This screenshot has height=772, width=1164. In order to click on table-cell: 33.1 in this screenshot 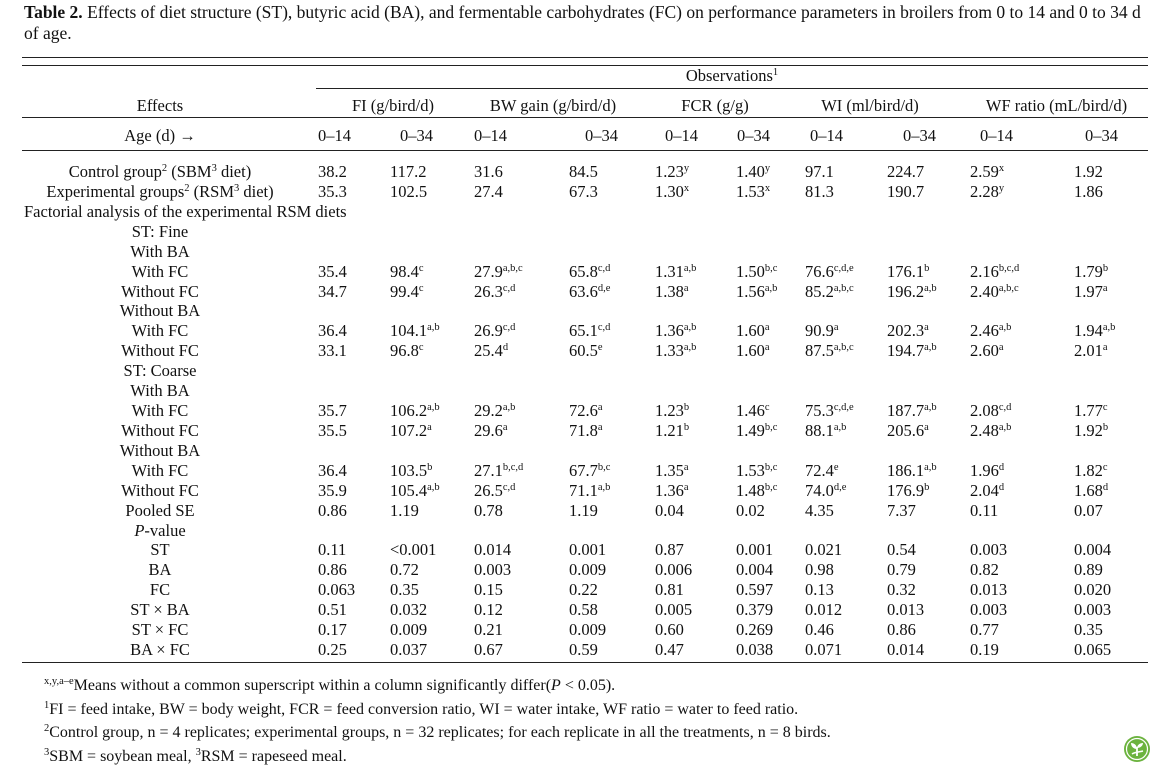, I will do `click(332, 351)`.